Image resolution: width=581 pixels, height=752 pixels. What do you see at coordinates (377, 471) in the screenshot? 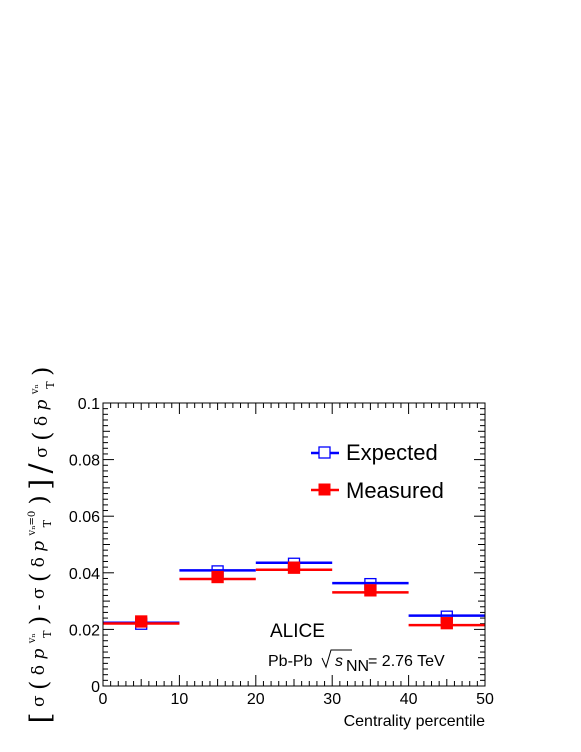
I see `legend: Expected Measured` at bounding box center [377, 471].